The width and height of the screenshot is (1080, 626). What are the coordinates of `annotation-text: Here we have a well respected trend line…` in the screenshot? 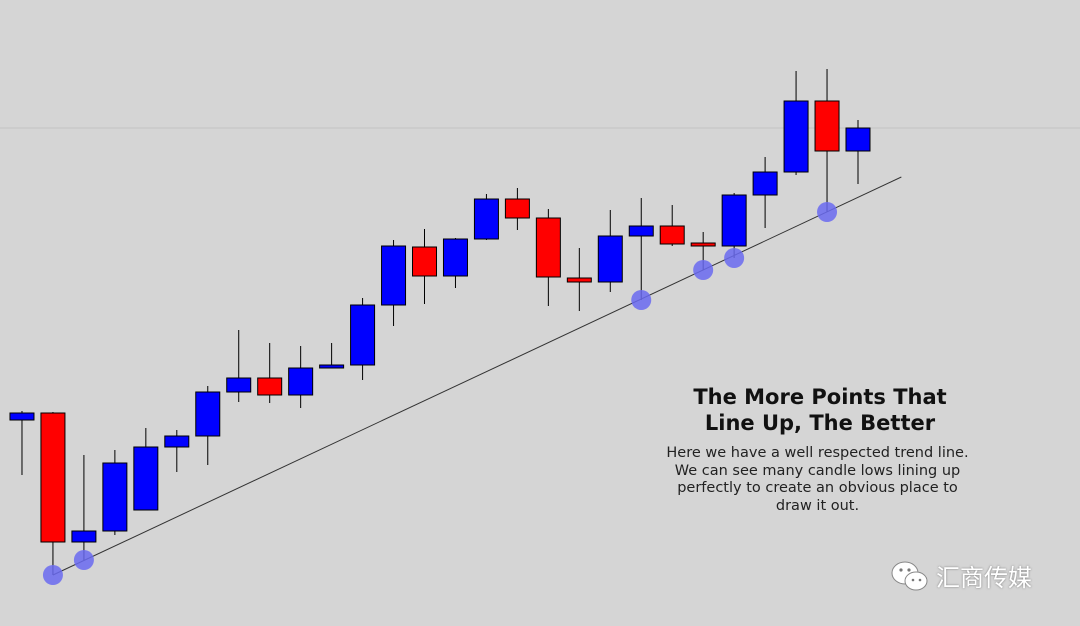 It's located at (817, 479).